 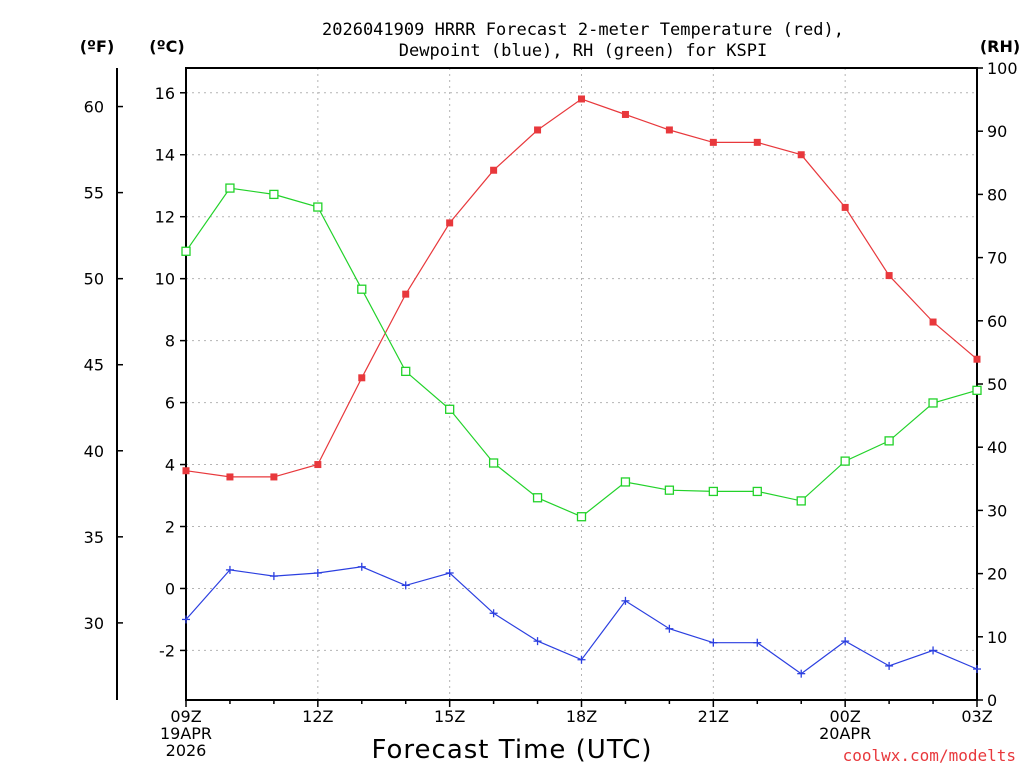 What do you see at coordinates (165, 279) in the screenshot?
I see `c-tick-label: 10` at bounding box center [165, 279].